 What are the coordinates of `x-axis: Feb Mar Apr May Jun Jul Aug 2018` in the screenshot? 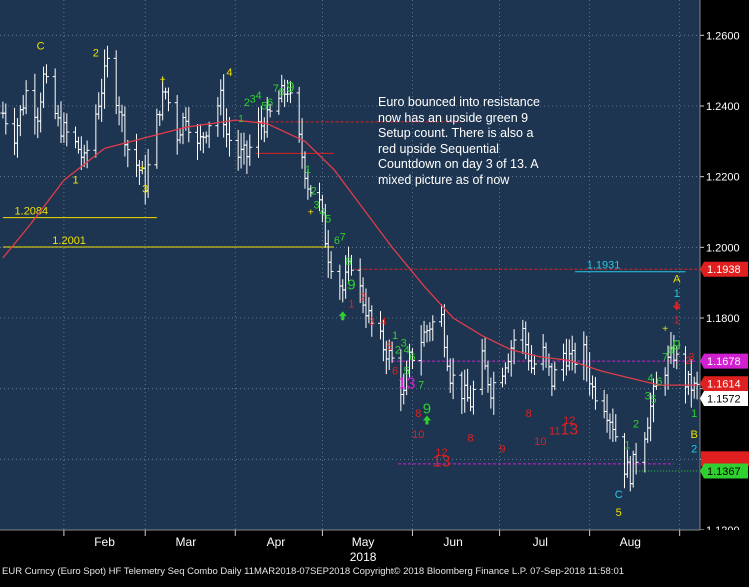 It's located at (374, 547).